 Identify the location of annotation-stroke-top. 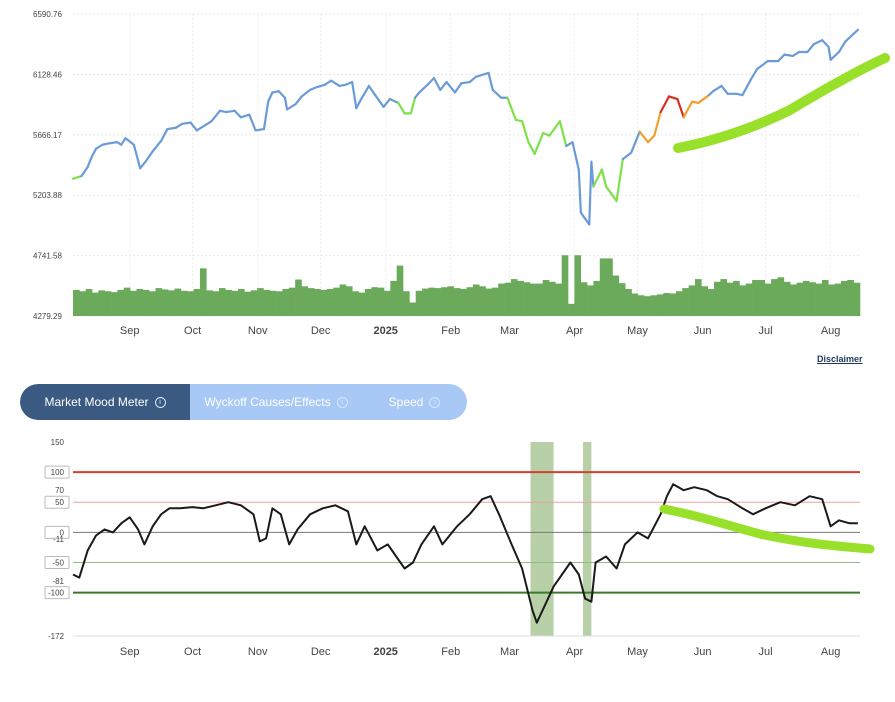
(781, 103).